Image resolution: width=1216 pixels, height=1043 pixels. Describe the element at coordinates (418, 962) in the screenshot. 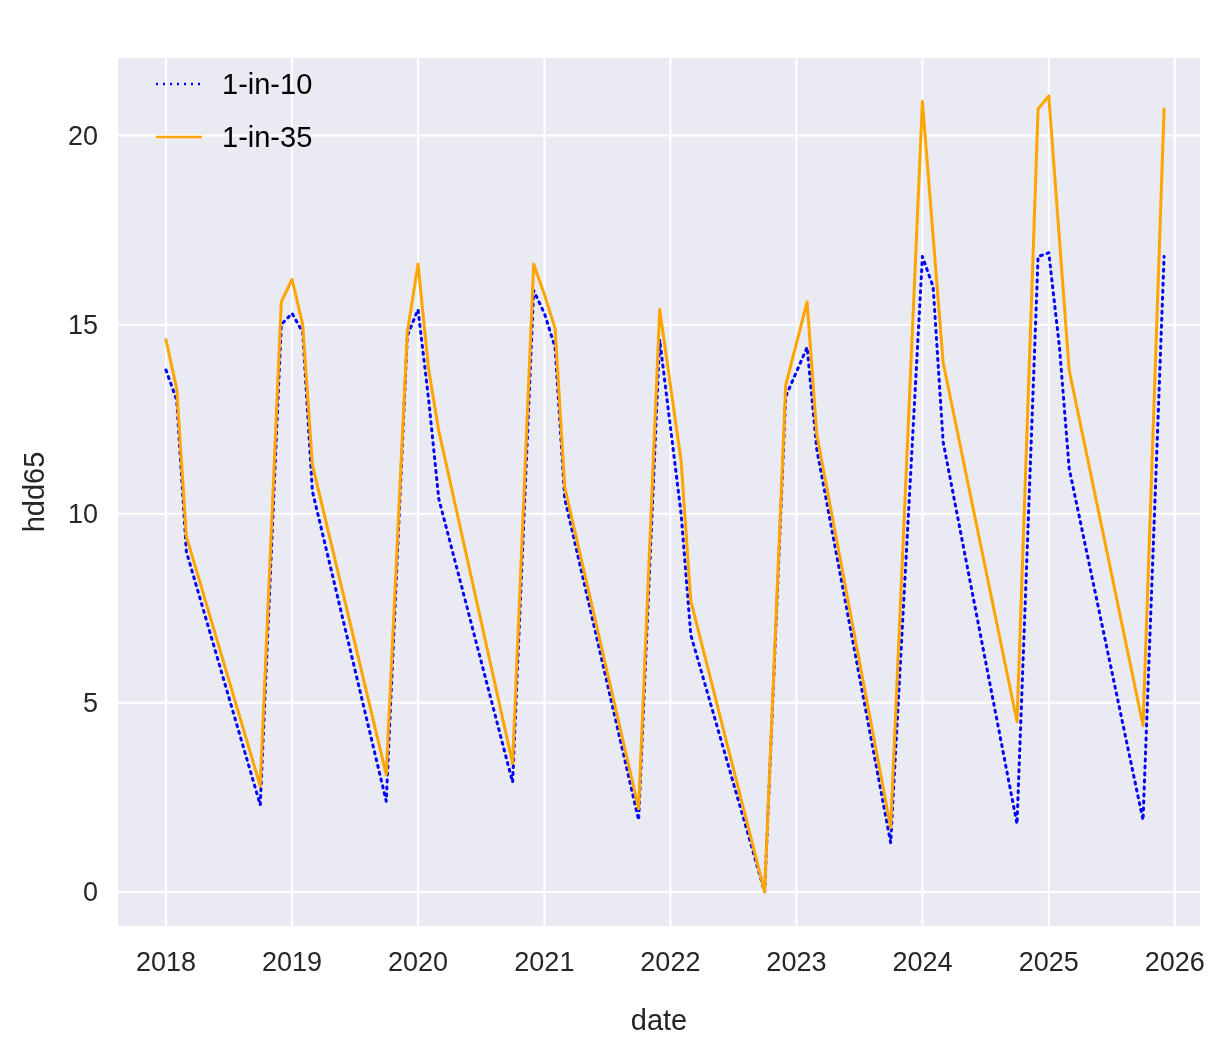

I see `x-tick-label: 2020` at that location.